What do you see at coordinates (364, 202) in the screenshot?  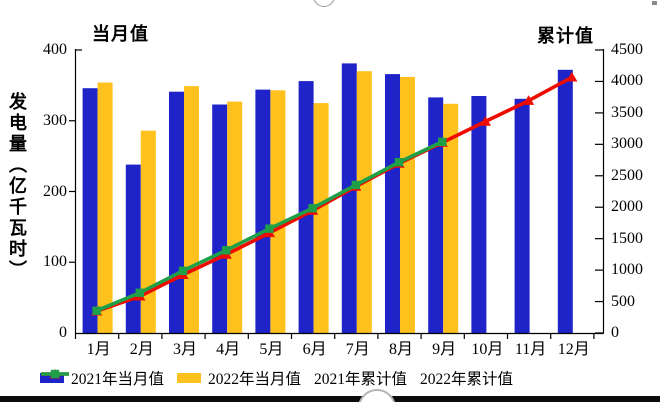 I see `bar-2022年当月值-7月` at bounding box center [364, 202].